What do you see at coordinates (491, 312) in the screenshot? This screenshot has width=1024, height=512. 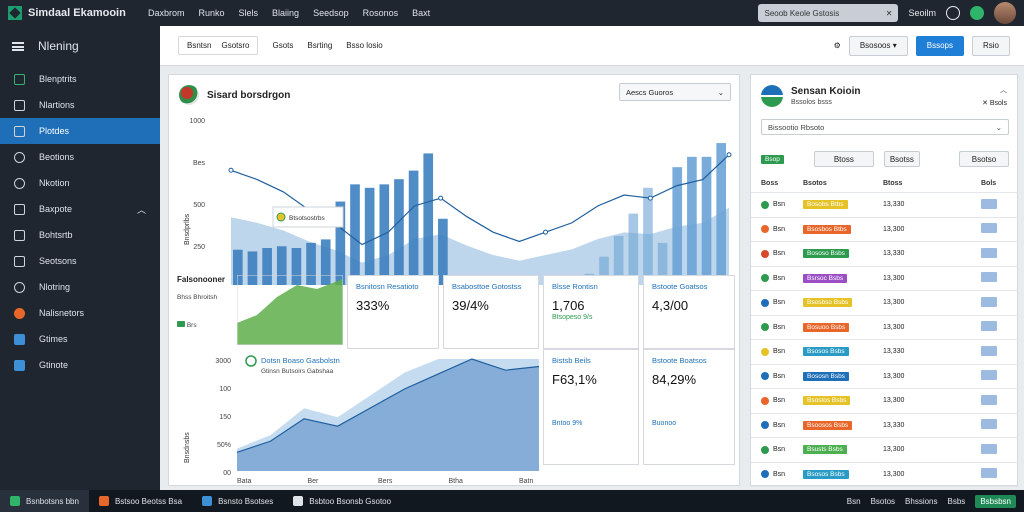 I see `kpi-card: Bsabosttoe Gotostss 39/4%` at bounding box center [491, 312].